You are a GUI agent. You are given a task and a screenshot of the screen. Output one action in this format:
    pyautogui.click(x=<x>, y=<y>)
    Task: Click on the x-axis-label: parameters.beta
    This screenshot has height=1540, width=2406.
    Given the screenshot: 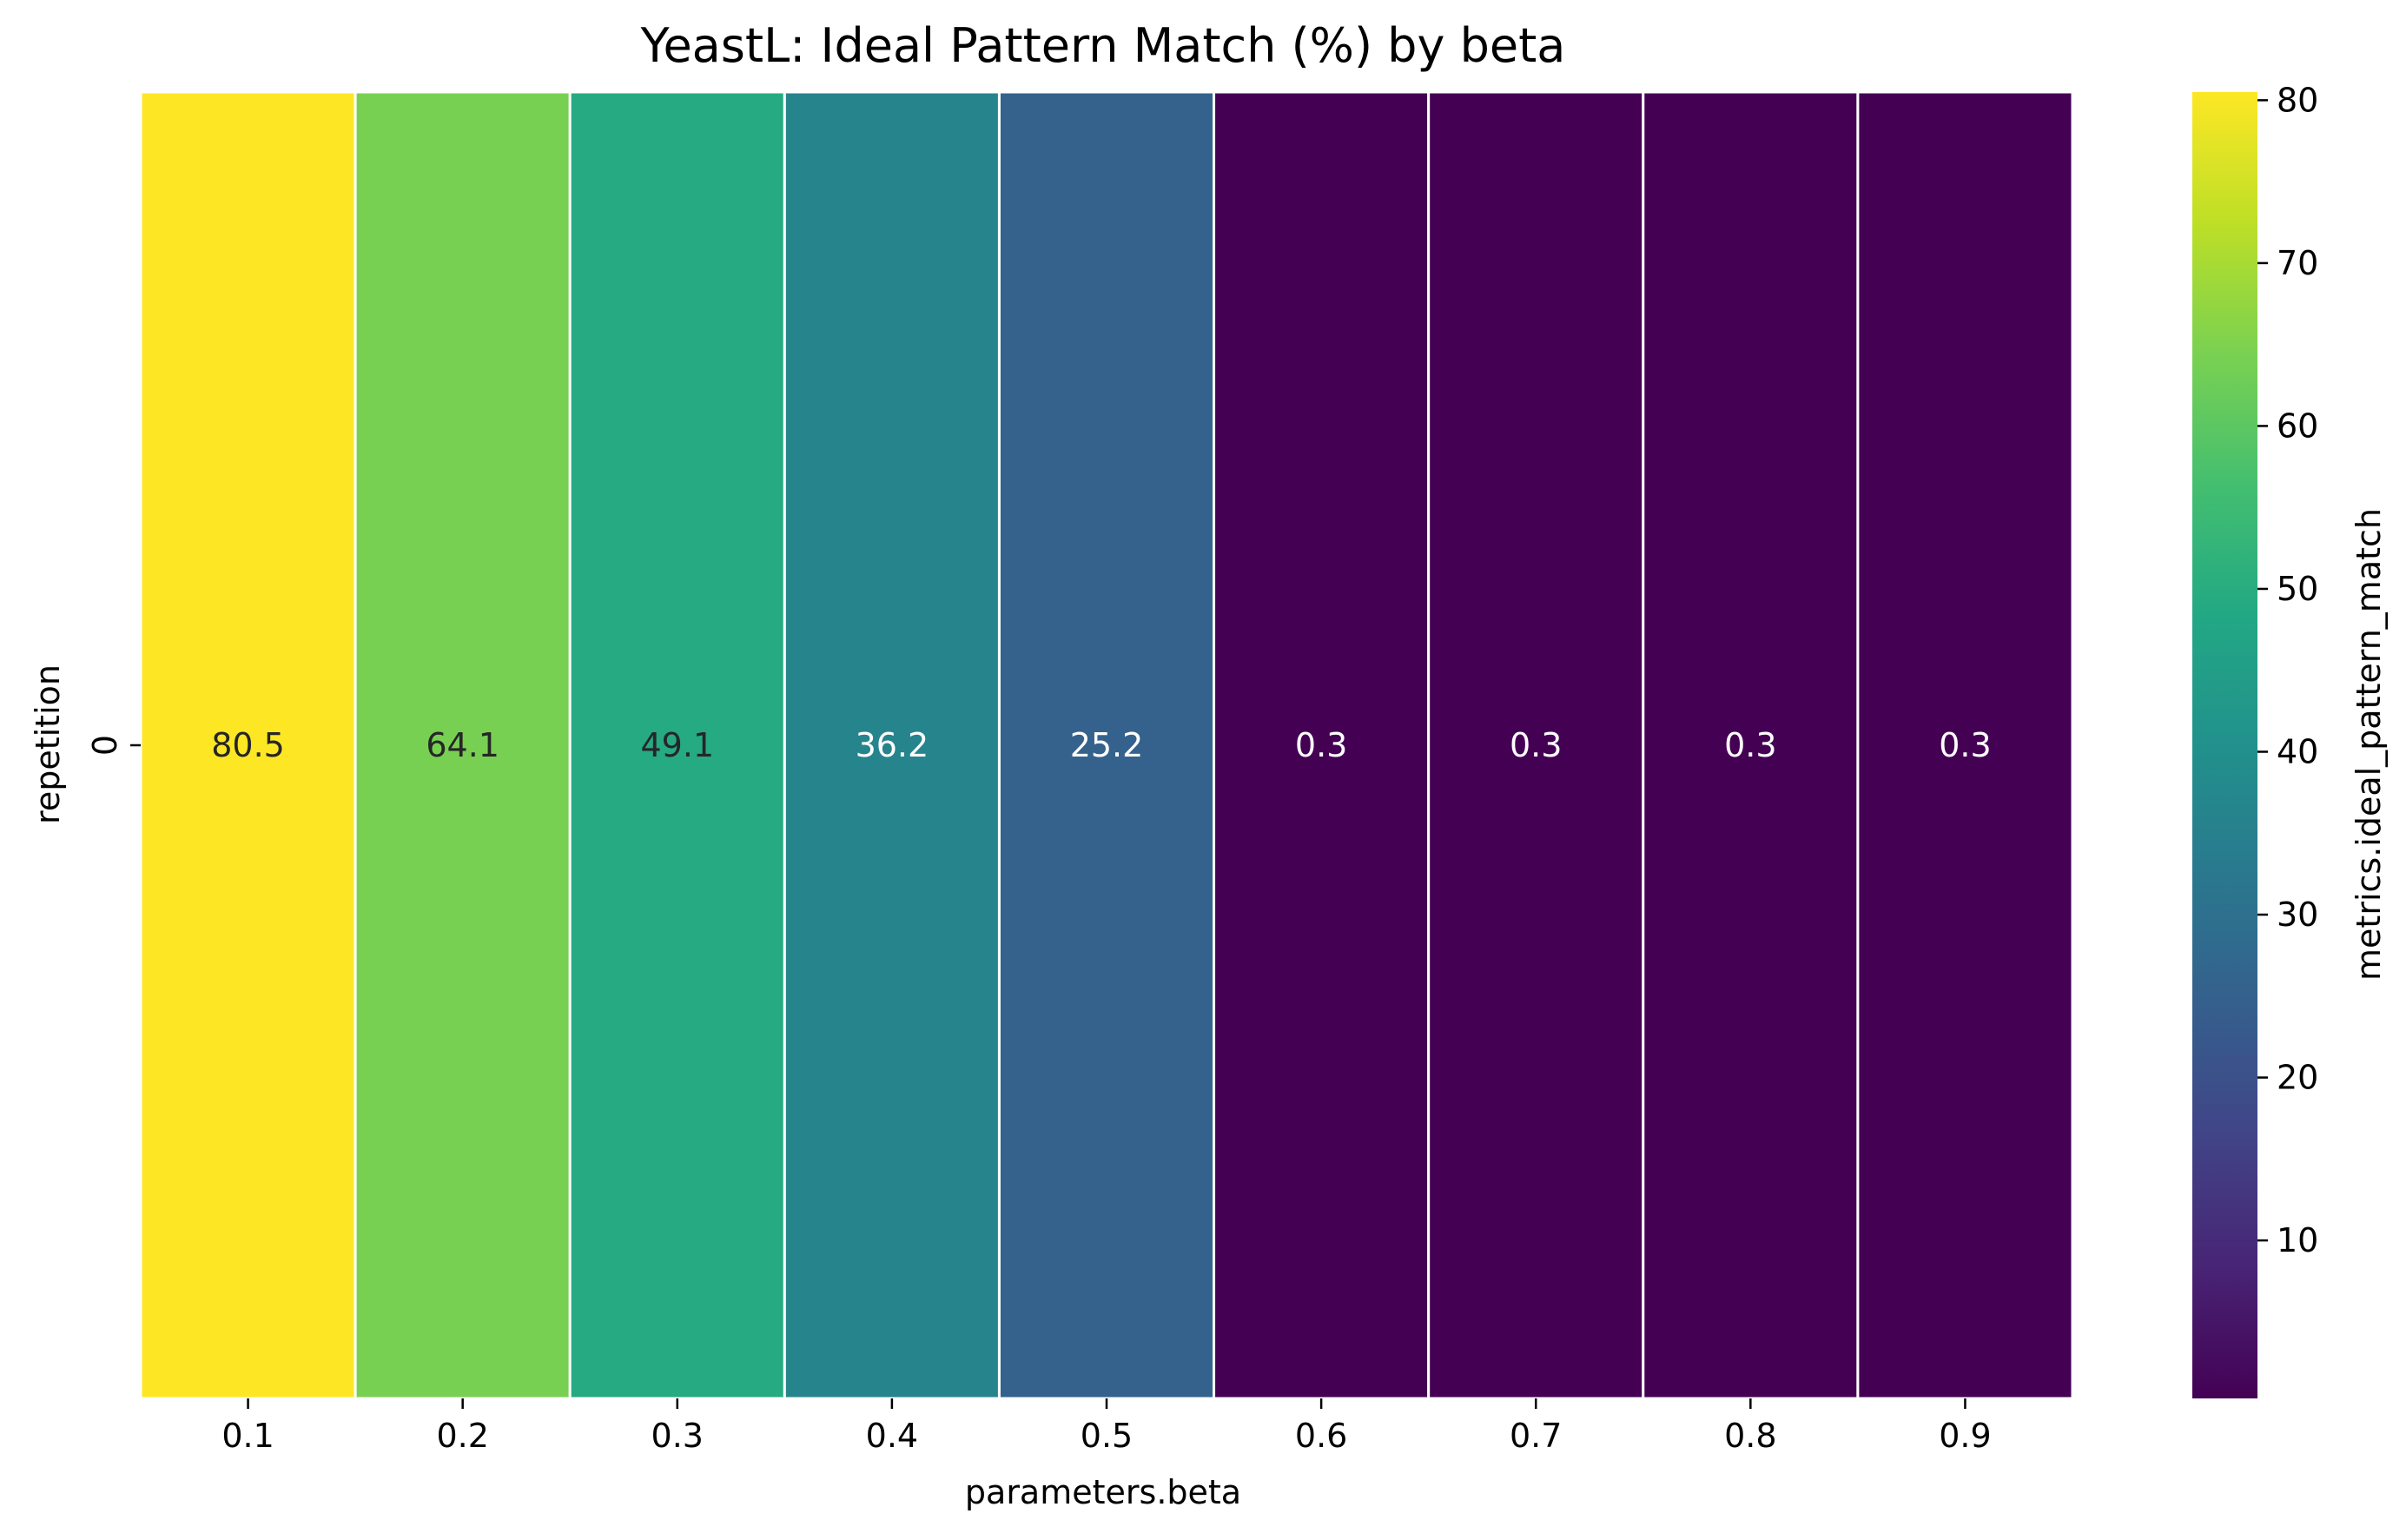 What is the action you would take?
    pyautogui.click(x=1103, y=1492)
    